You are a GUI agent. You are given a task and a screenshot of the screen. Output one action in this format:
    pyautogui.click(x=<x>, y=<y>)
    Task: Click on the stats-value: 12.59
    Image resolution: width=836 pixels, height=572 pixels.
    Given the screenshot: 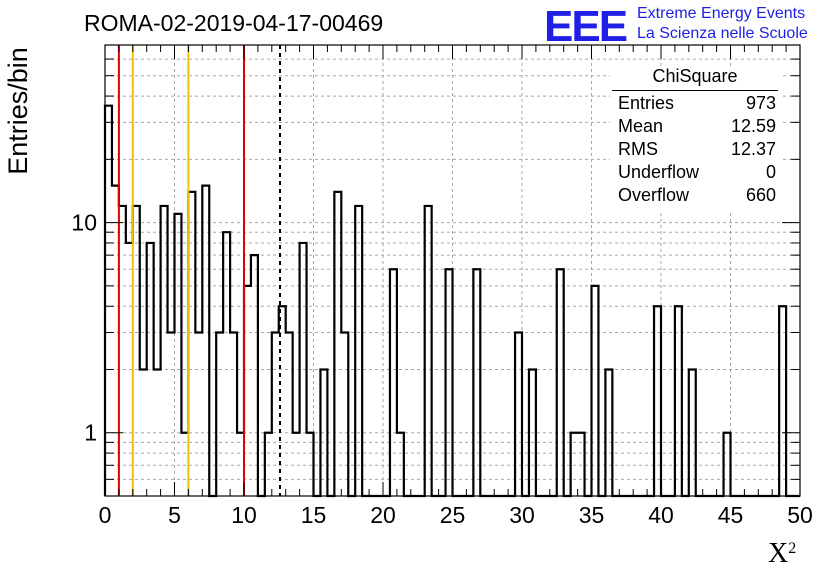 What is the action you would take?
    pyautogui.click(x=753, y=126)
    